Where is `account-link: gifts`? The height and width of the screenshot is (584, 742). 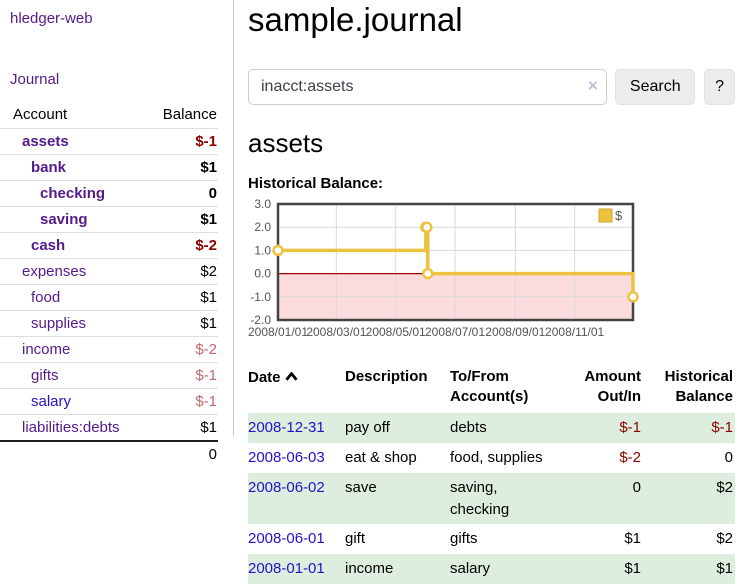 account-link: gifts is located at coordinates (45, 375).